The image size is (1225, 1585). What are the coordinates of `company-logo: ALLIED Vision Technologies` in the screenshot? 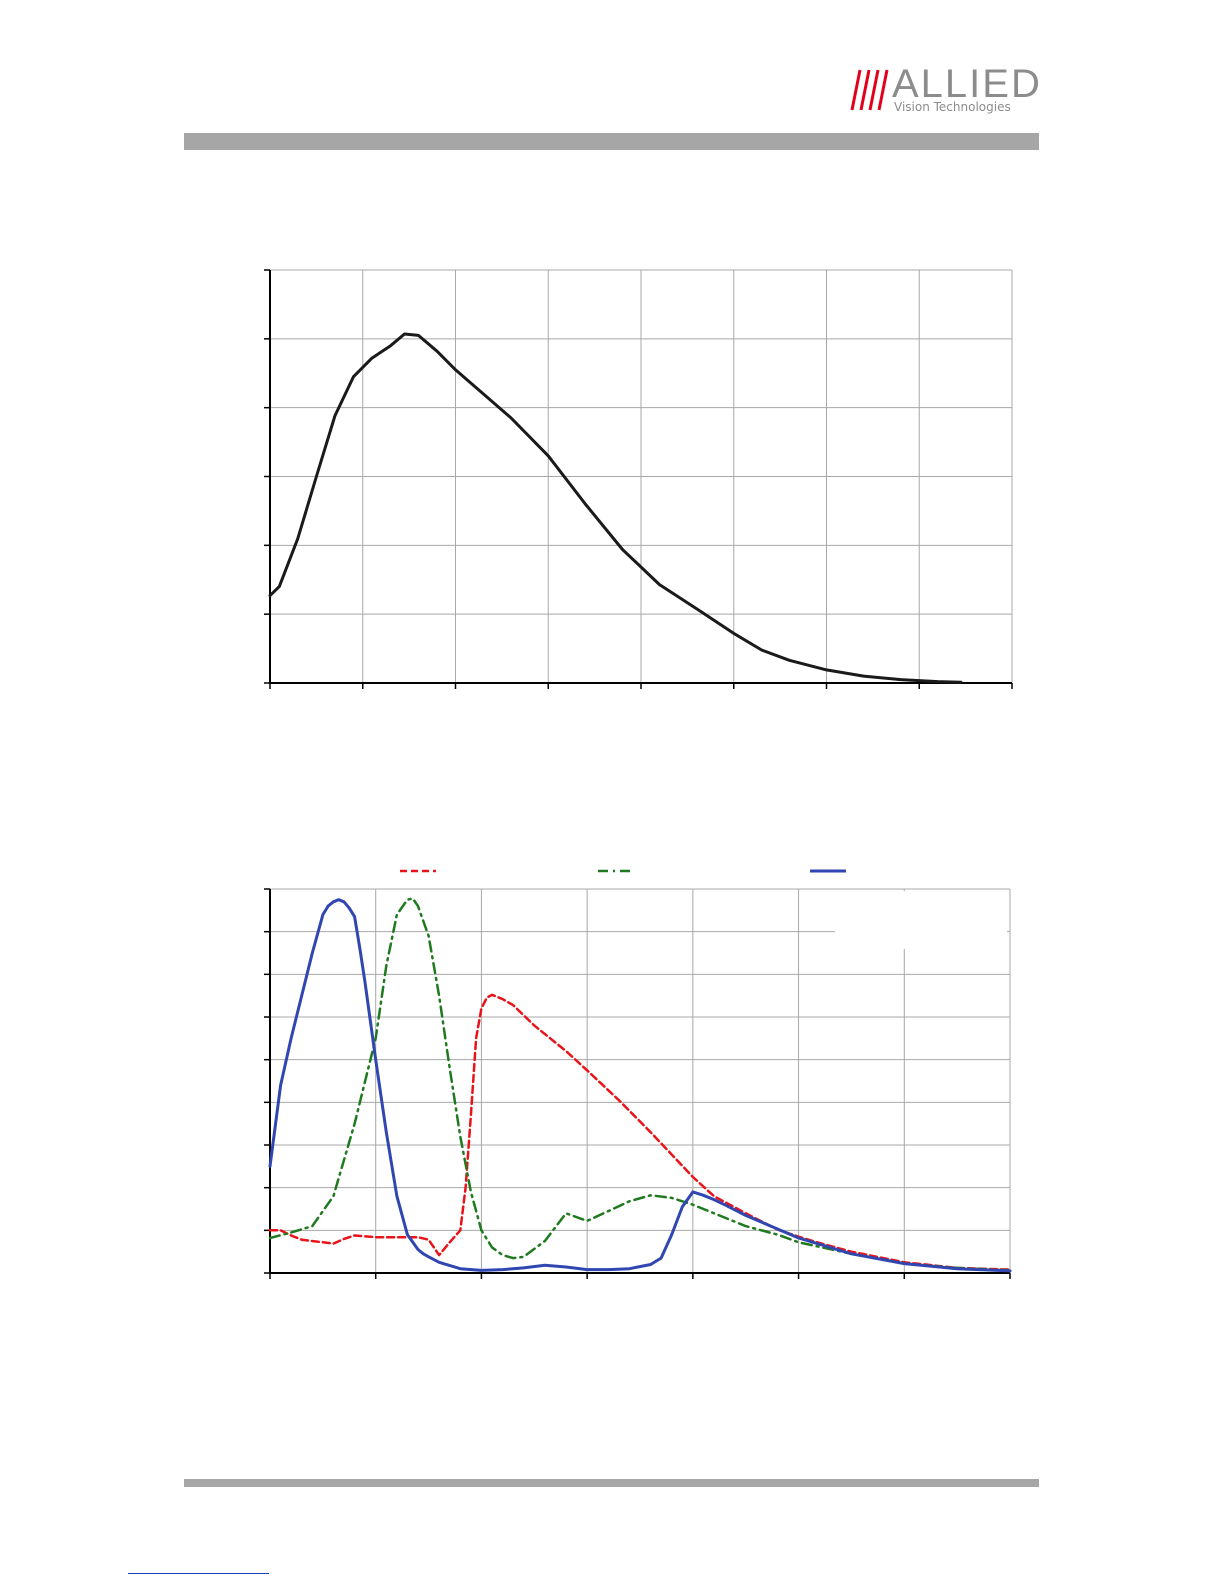 It's located at (945, 90).